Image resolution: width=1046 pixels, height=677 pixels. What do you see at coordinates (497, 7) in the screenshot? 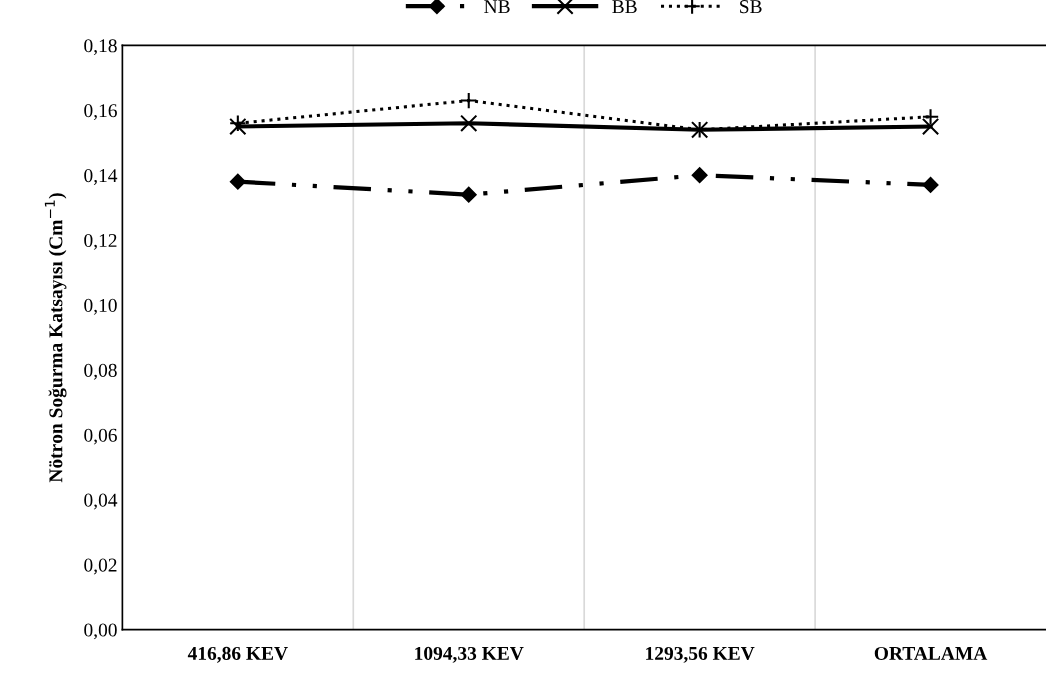
I see `legend-label: NB` at bounding box center [497, 7].